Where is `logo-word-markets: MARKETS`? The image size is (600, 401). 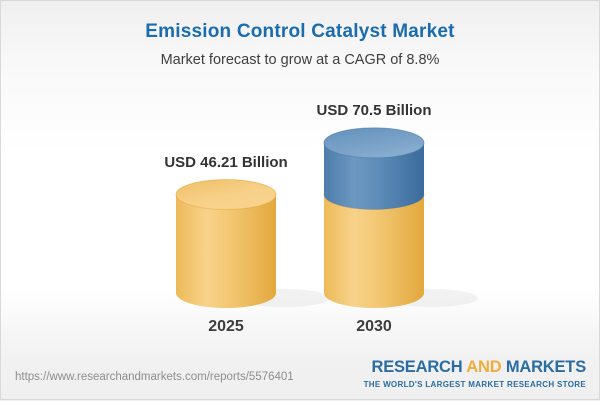 logo-word-markets: MARKETS is located at coordinates (545, 367).